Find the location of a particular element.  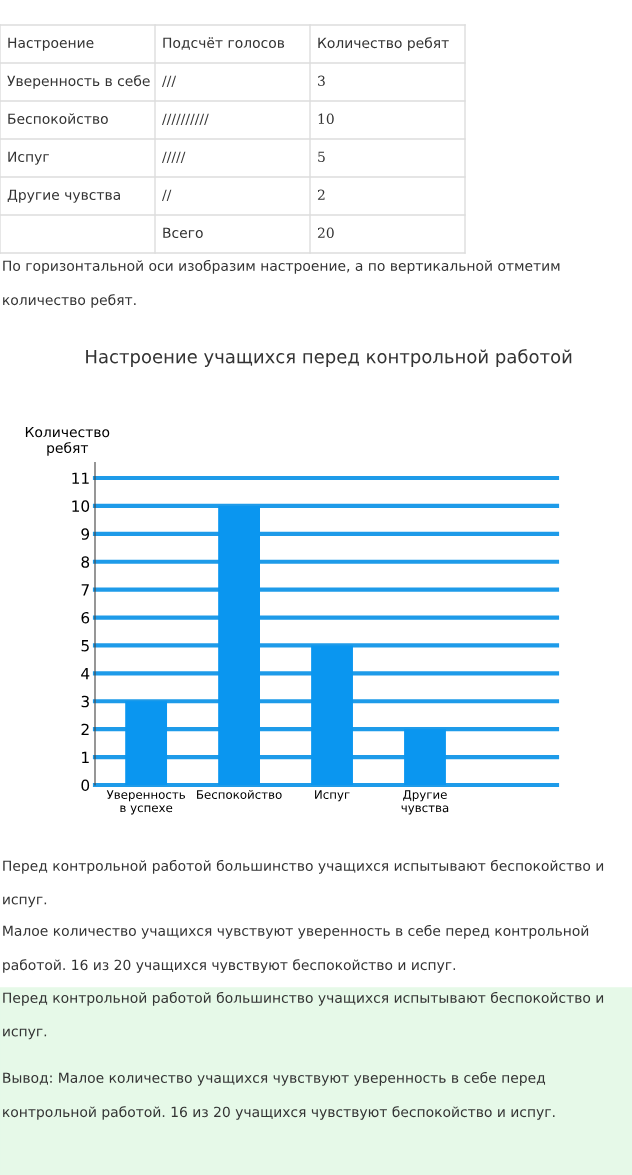

text: Беспокойство is located at coordinates (58, 119).